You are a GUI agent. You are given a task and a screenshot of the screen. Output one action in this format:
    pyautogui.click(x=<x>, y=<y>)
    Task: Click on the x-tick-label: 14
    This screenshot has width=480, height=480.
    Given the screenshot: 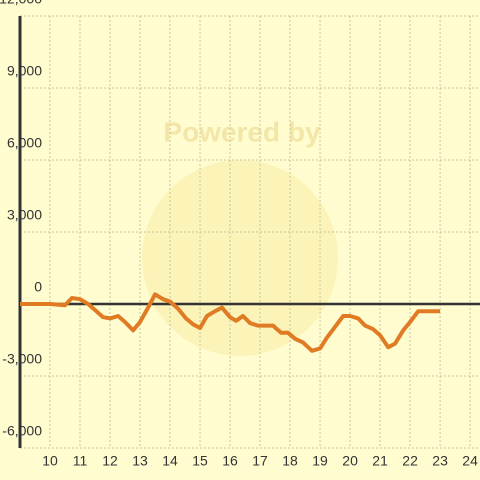 What is the action you would take?
    pyautogui.click(x=170, y=461)
    